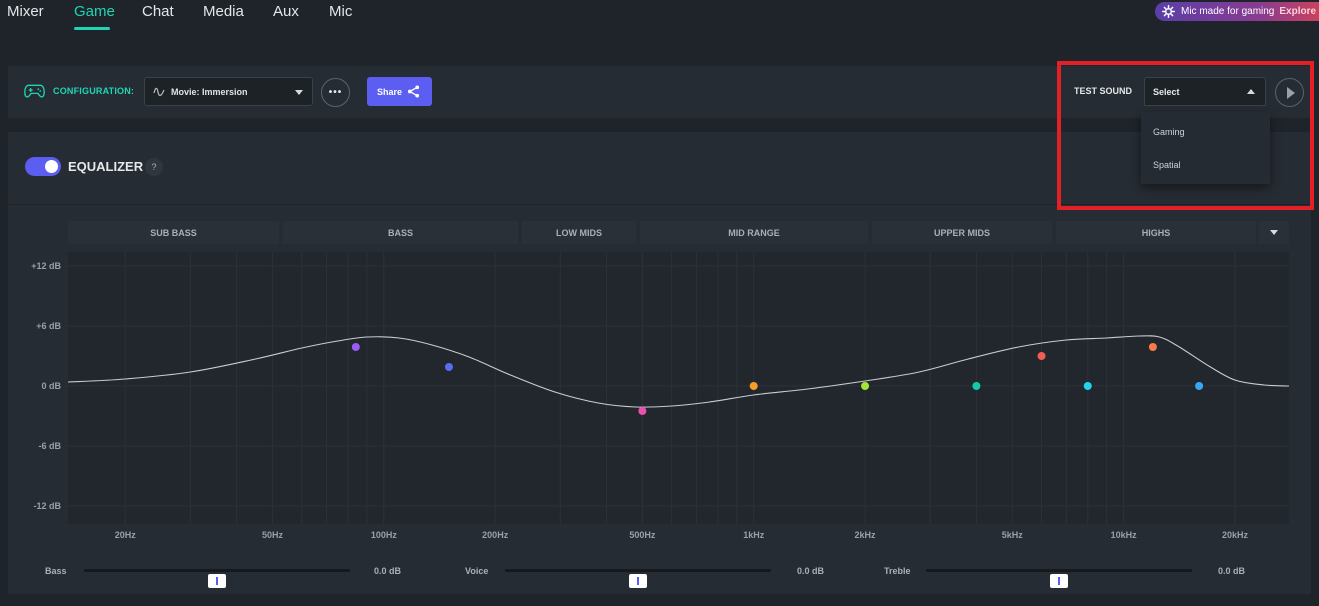 The height and width of the screenshot is (606, 1319). Describe the element at coordinates (1235, 535) in the screenshot. I see `x-tick-label: 20kHz` at that location.